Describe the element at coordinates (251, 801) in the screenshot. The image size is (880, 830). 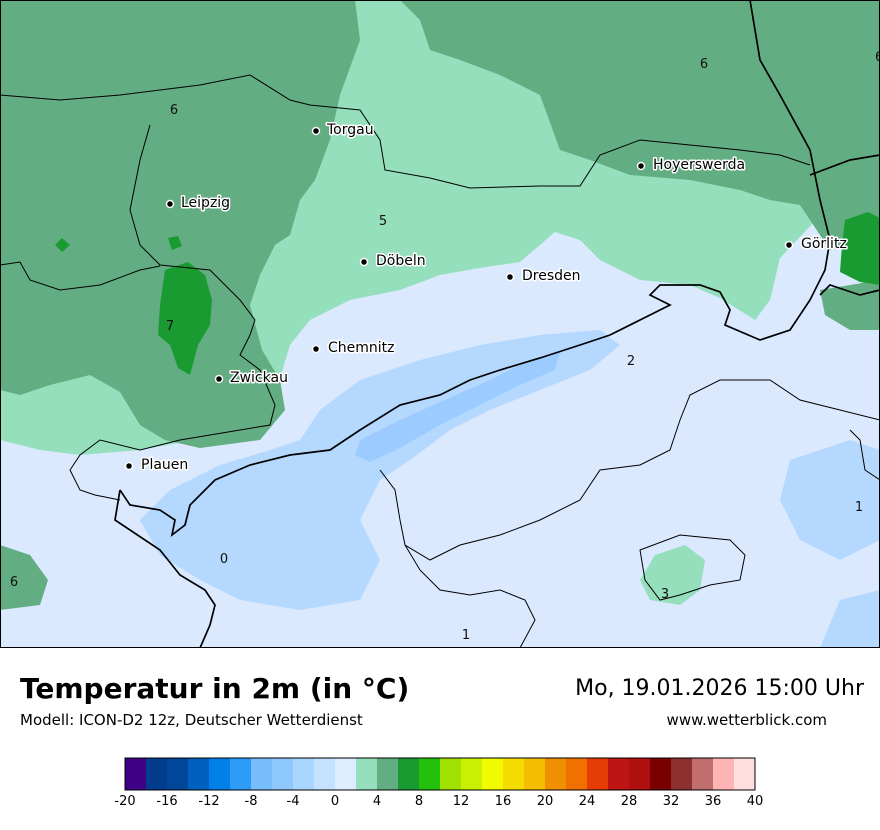
I see `legend-tick-label: -8` at that location.